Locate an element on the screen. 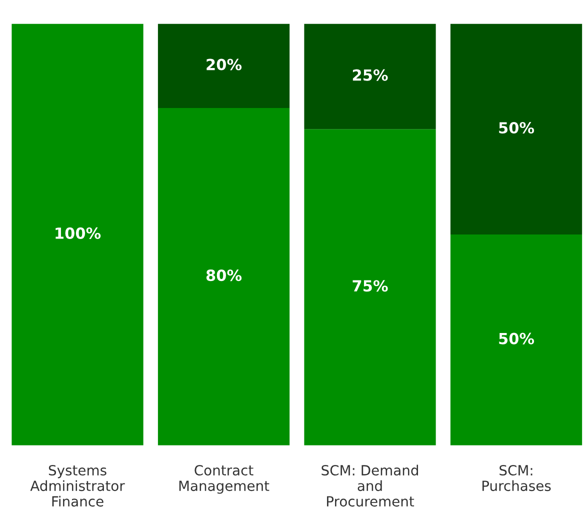 The image size is (585, 527). data-label: 80% is located at coordinates (224, 276).